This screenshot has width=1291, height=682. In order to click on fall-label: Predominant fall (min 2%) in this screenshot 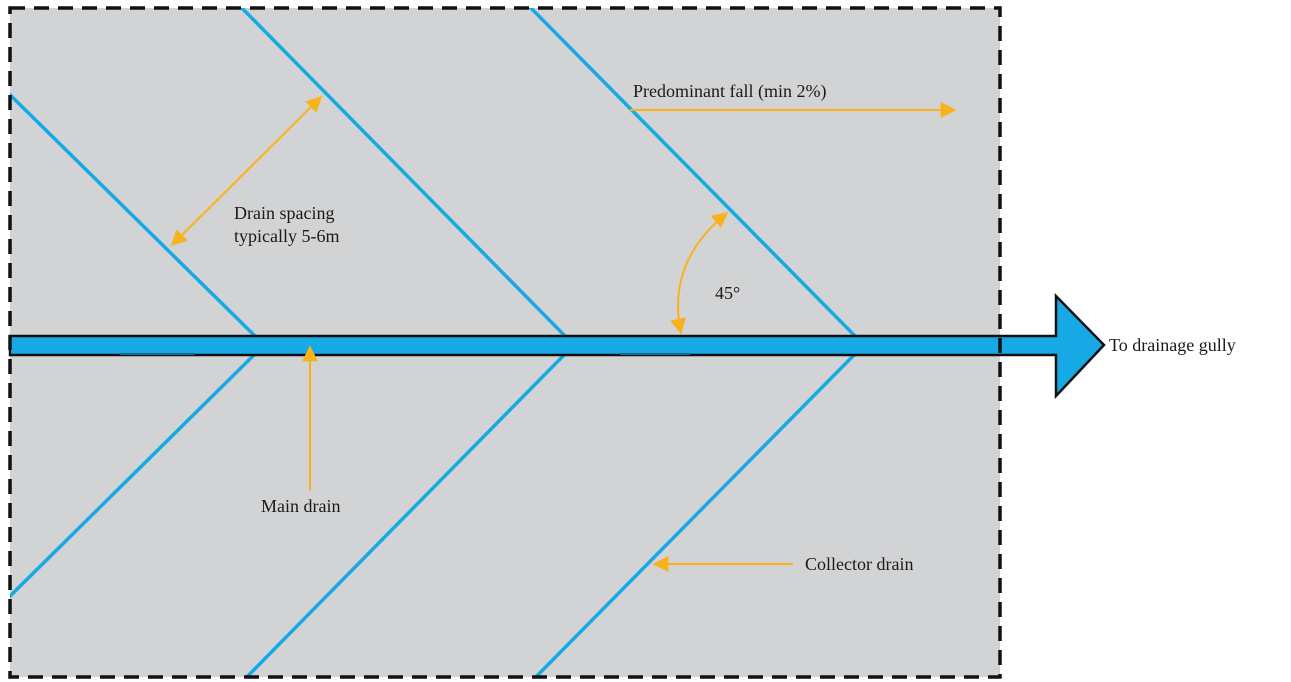, I will do `click(729, 91)`.